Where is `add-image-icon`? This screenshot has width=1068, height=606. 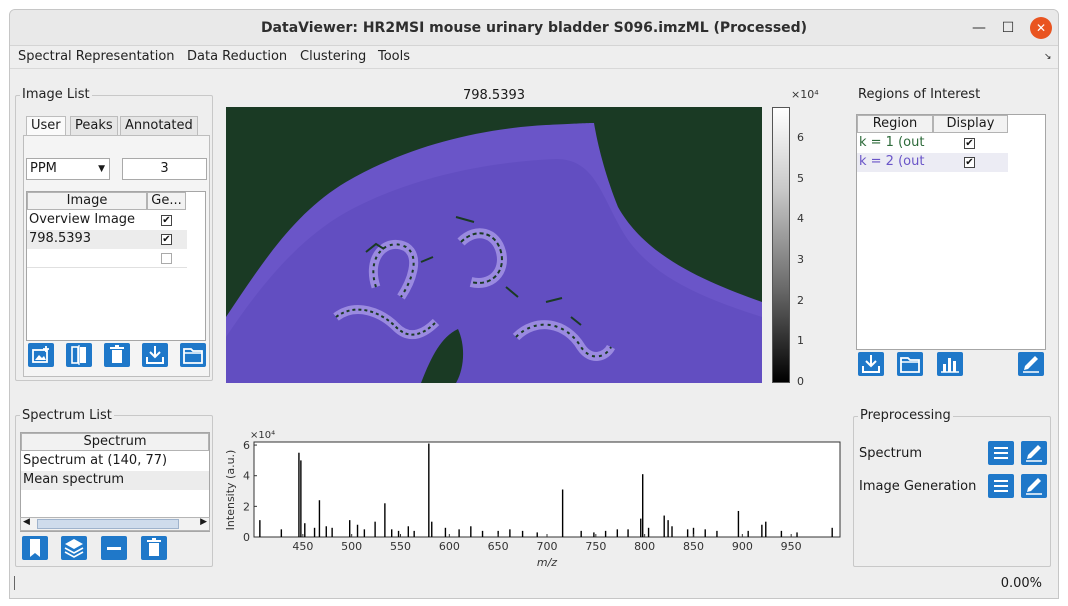 add-image-icon is located at coordinates (40, 354).